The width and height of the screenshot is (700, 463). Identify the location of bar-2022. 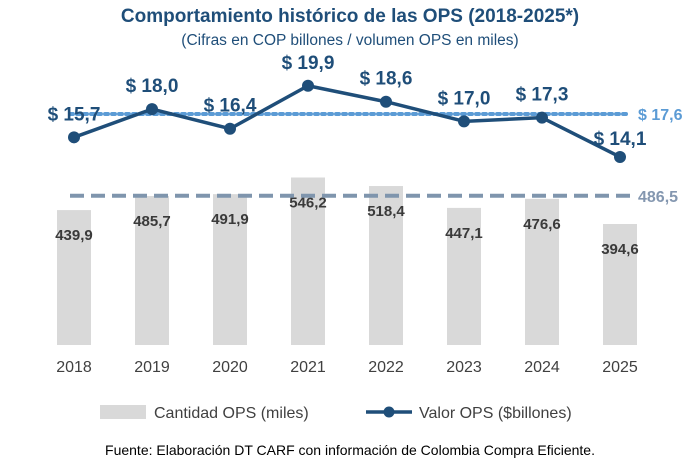
(386, 265).